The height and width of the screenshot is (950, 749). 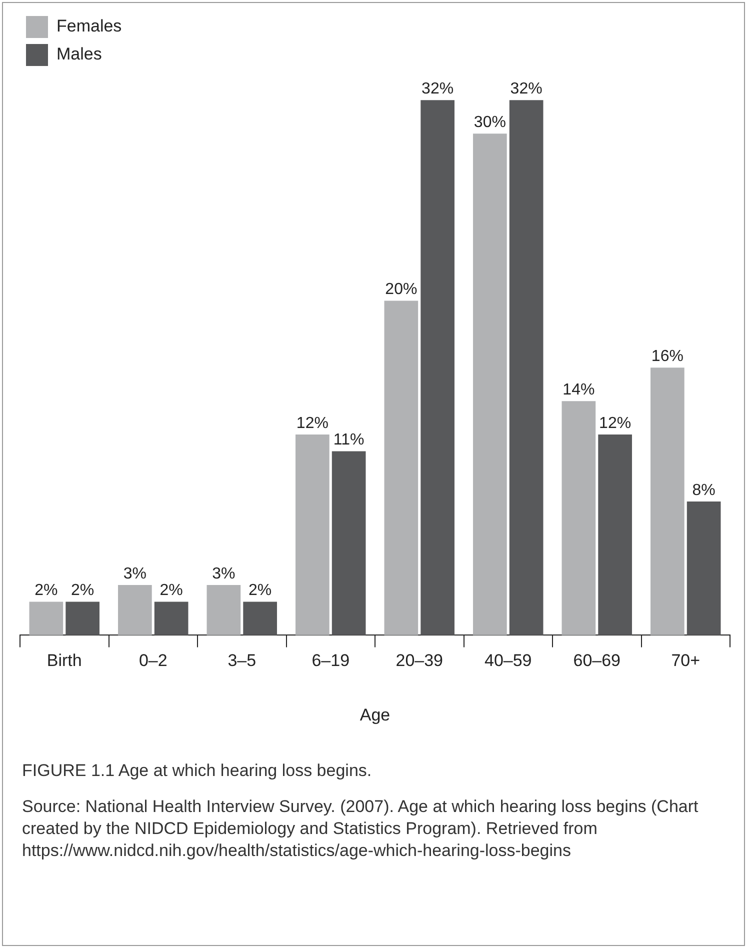 I want to click on x-tick-label: 60–69, so click(x=597, y=660).